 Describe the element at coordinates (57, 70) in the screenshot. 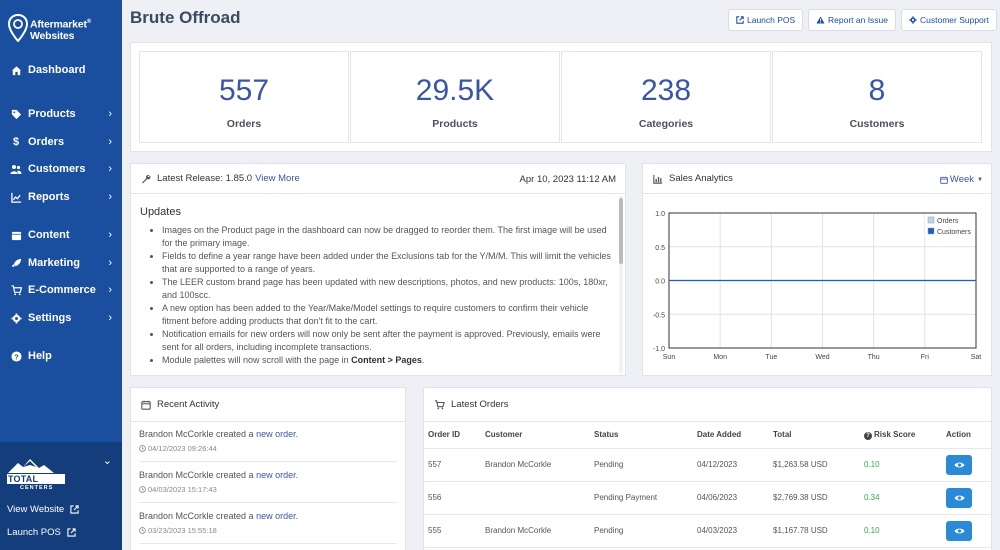

I see `sidebar-item-label: Dashboard` at that location.